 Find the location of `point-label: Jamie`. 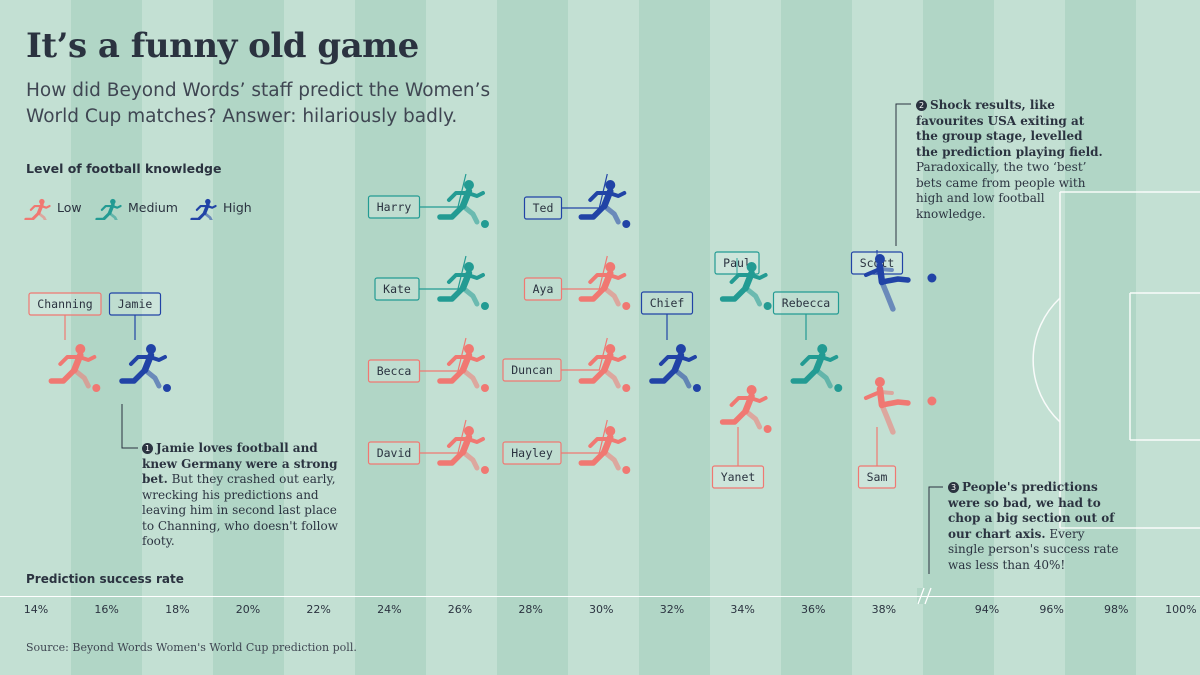

point-label: Jamie is located at coordinates (135, 304).